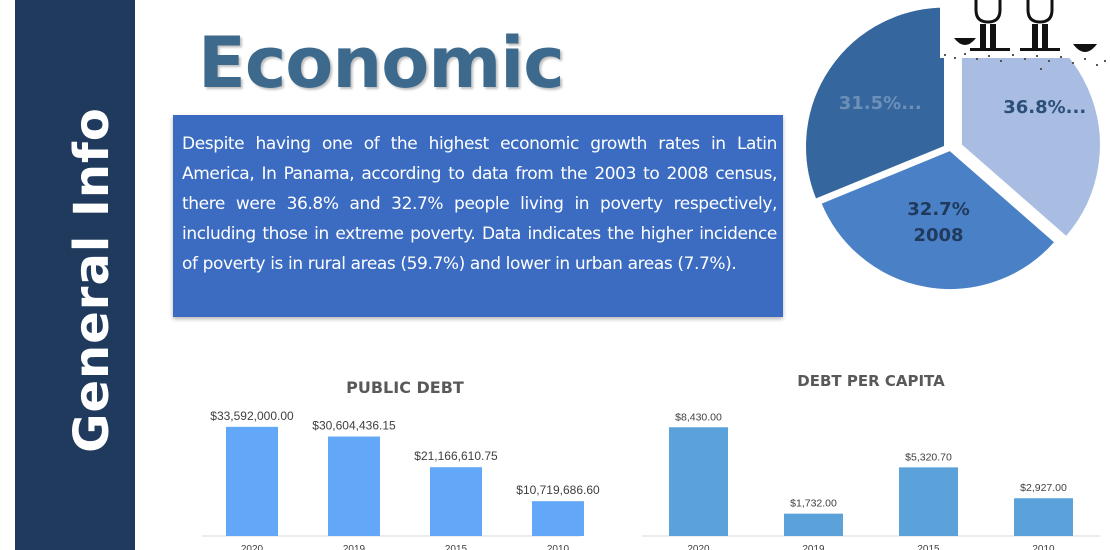 This screenshot has height=550, width=1110. Describe the element at coordinates (405, 387) in the screenshot. I see `public-debt-chart-title: PUBLIC DEBT` at that location.